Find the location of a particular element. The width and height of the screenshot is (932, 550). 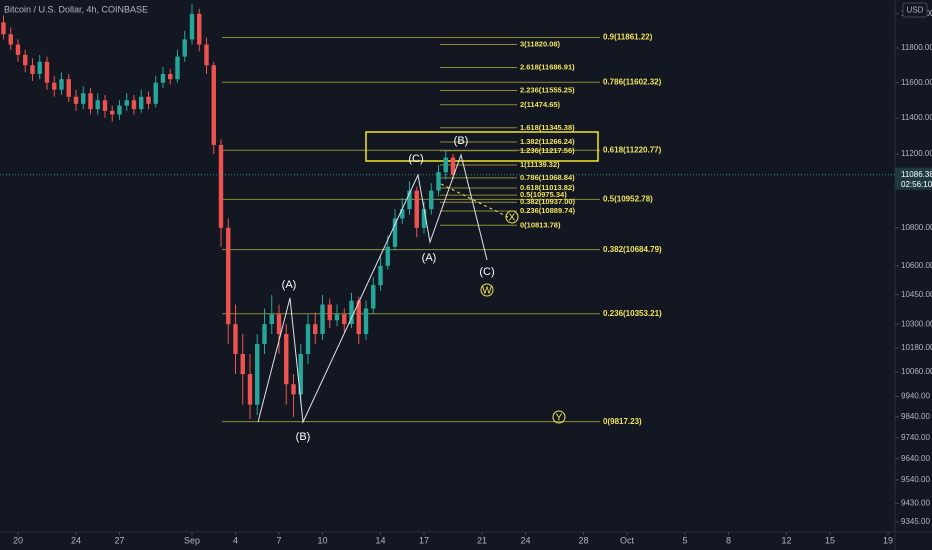

fib-label: 1.382(11266.24) is located at coordinates (547, 141).